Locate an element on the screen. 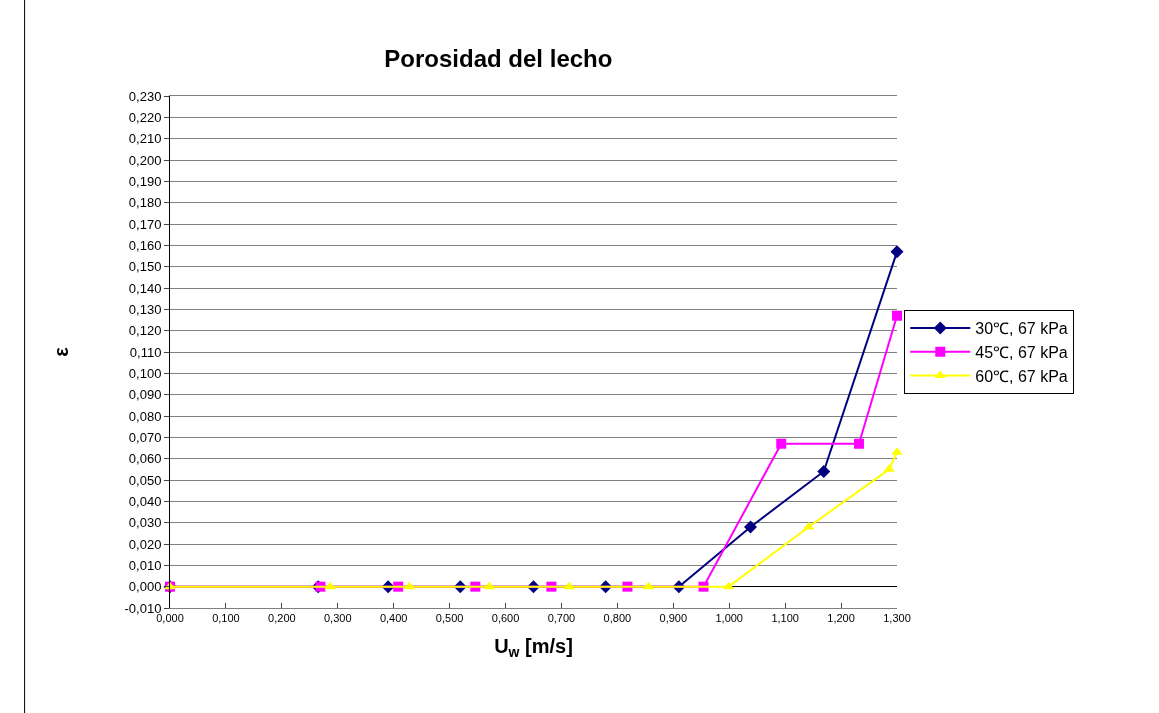 This screenshot has width=1159, height=713. chart-title: Porosidad del lecho is located at coordinates (498, 58).